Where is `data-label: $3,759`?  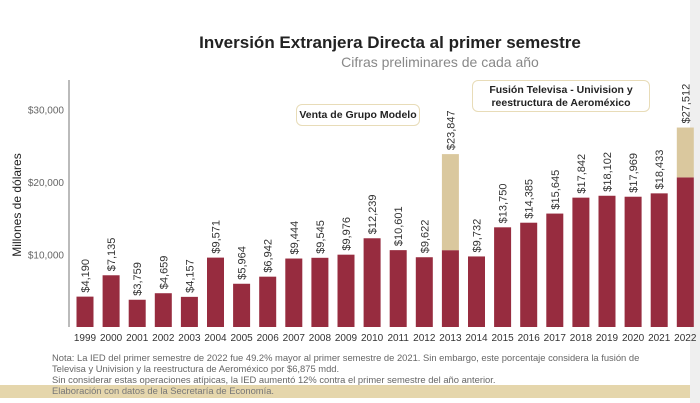 data-label: $3,759 is located at coordinates (138, 279).